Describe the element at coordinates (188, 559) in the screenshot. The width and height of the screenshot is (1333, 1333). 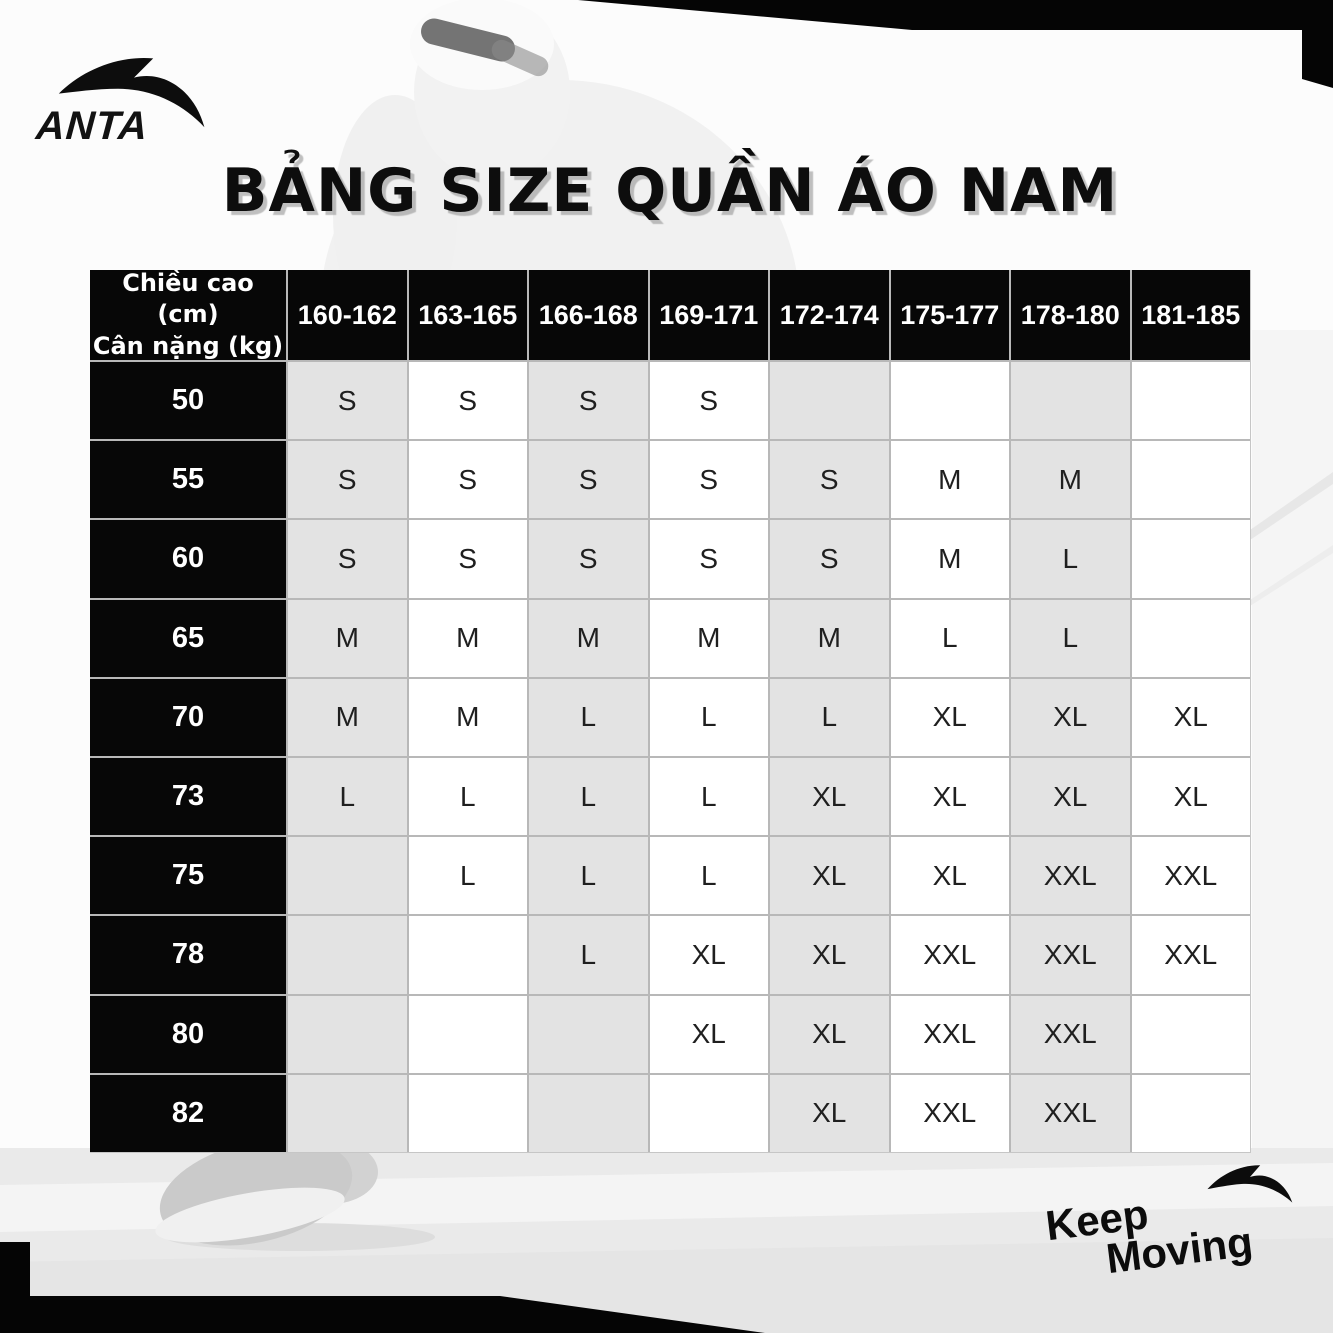
I see `weight-header-cell: 60` at that location.